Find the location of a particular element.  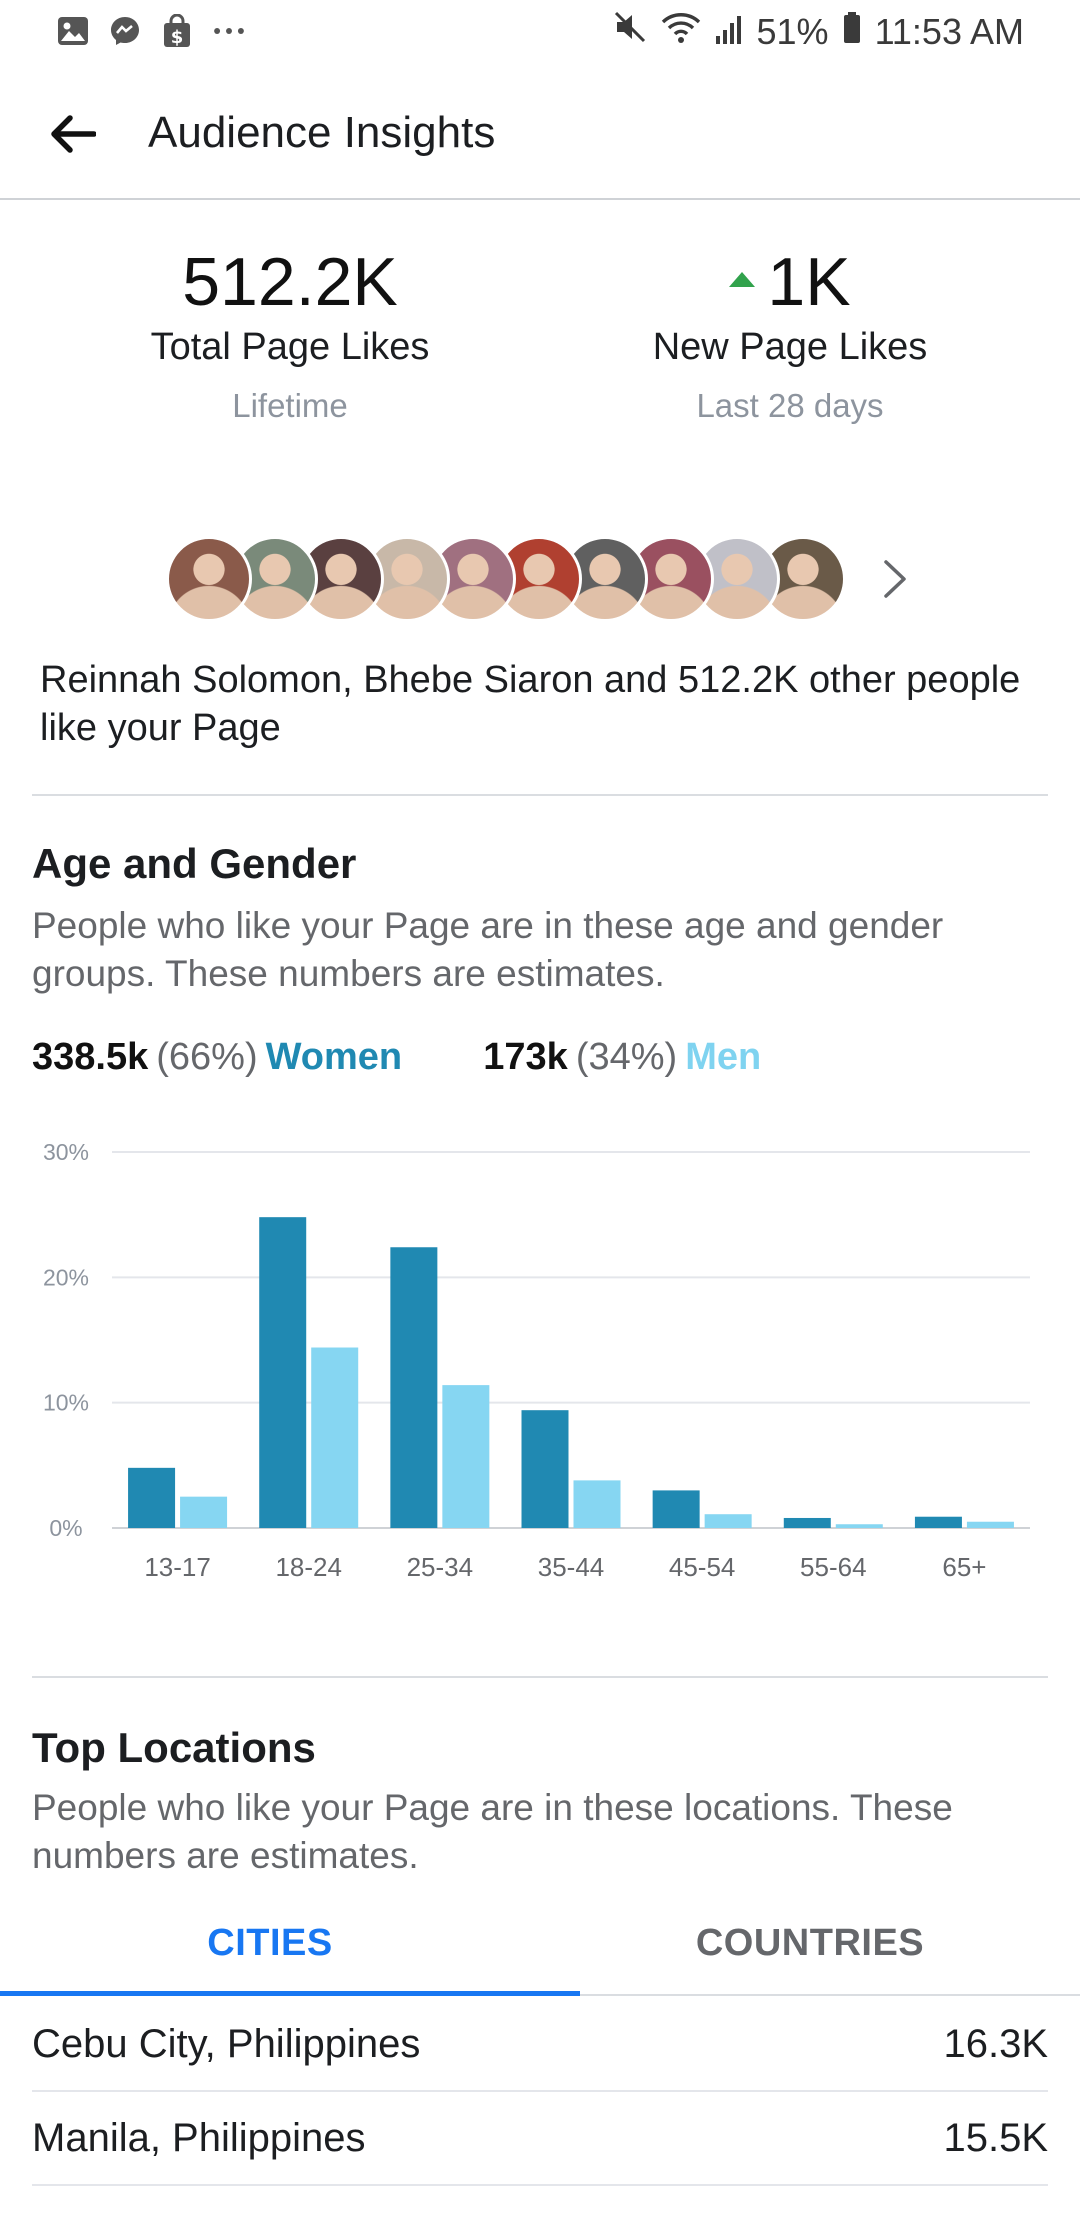

location-tabs: CITIES COUNTRIES is located at coordinates (540, 1943).